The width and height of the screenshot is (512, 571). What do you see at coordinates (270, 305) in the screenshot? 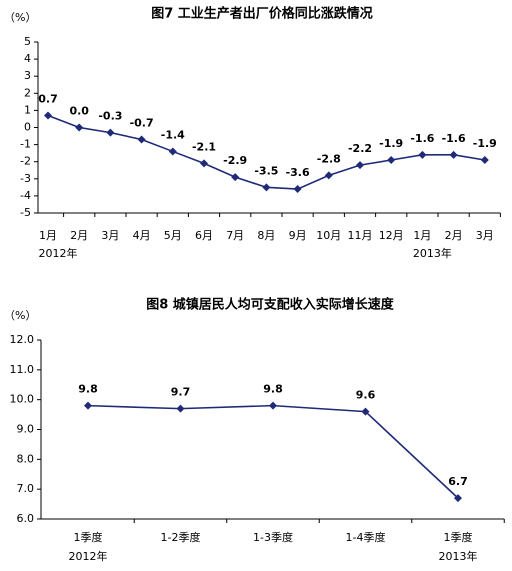
I see `chart-title: 图8 城镇居民人均可支配收入实际增长速度` at bounding box center [270, 305].